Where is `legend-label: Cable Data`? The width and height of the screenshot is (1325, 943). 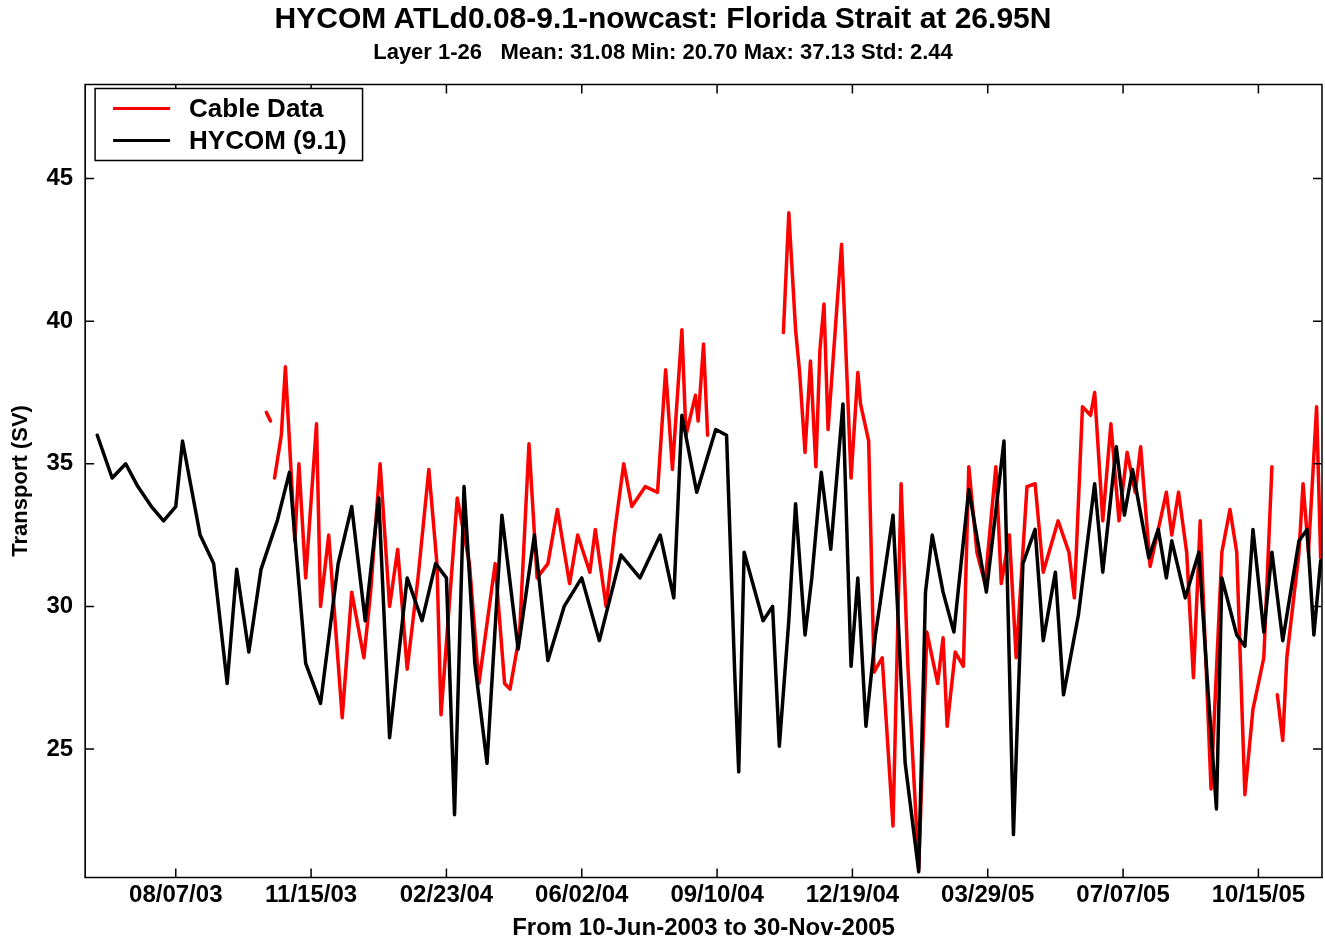 legend-label: Cable Data is located at coordinates (257, 107).